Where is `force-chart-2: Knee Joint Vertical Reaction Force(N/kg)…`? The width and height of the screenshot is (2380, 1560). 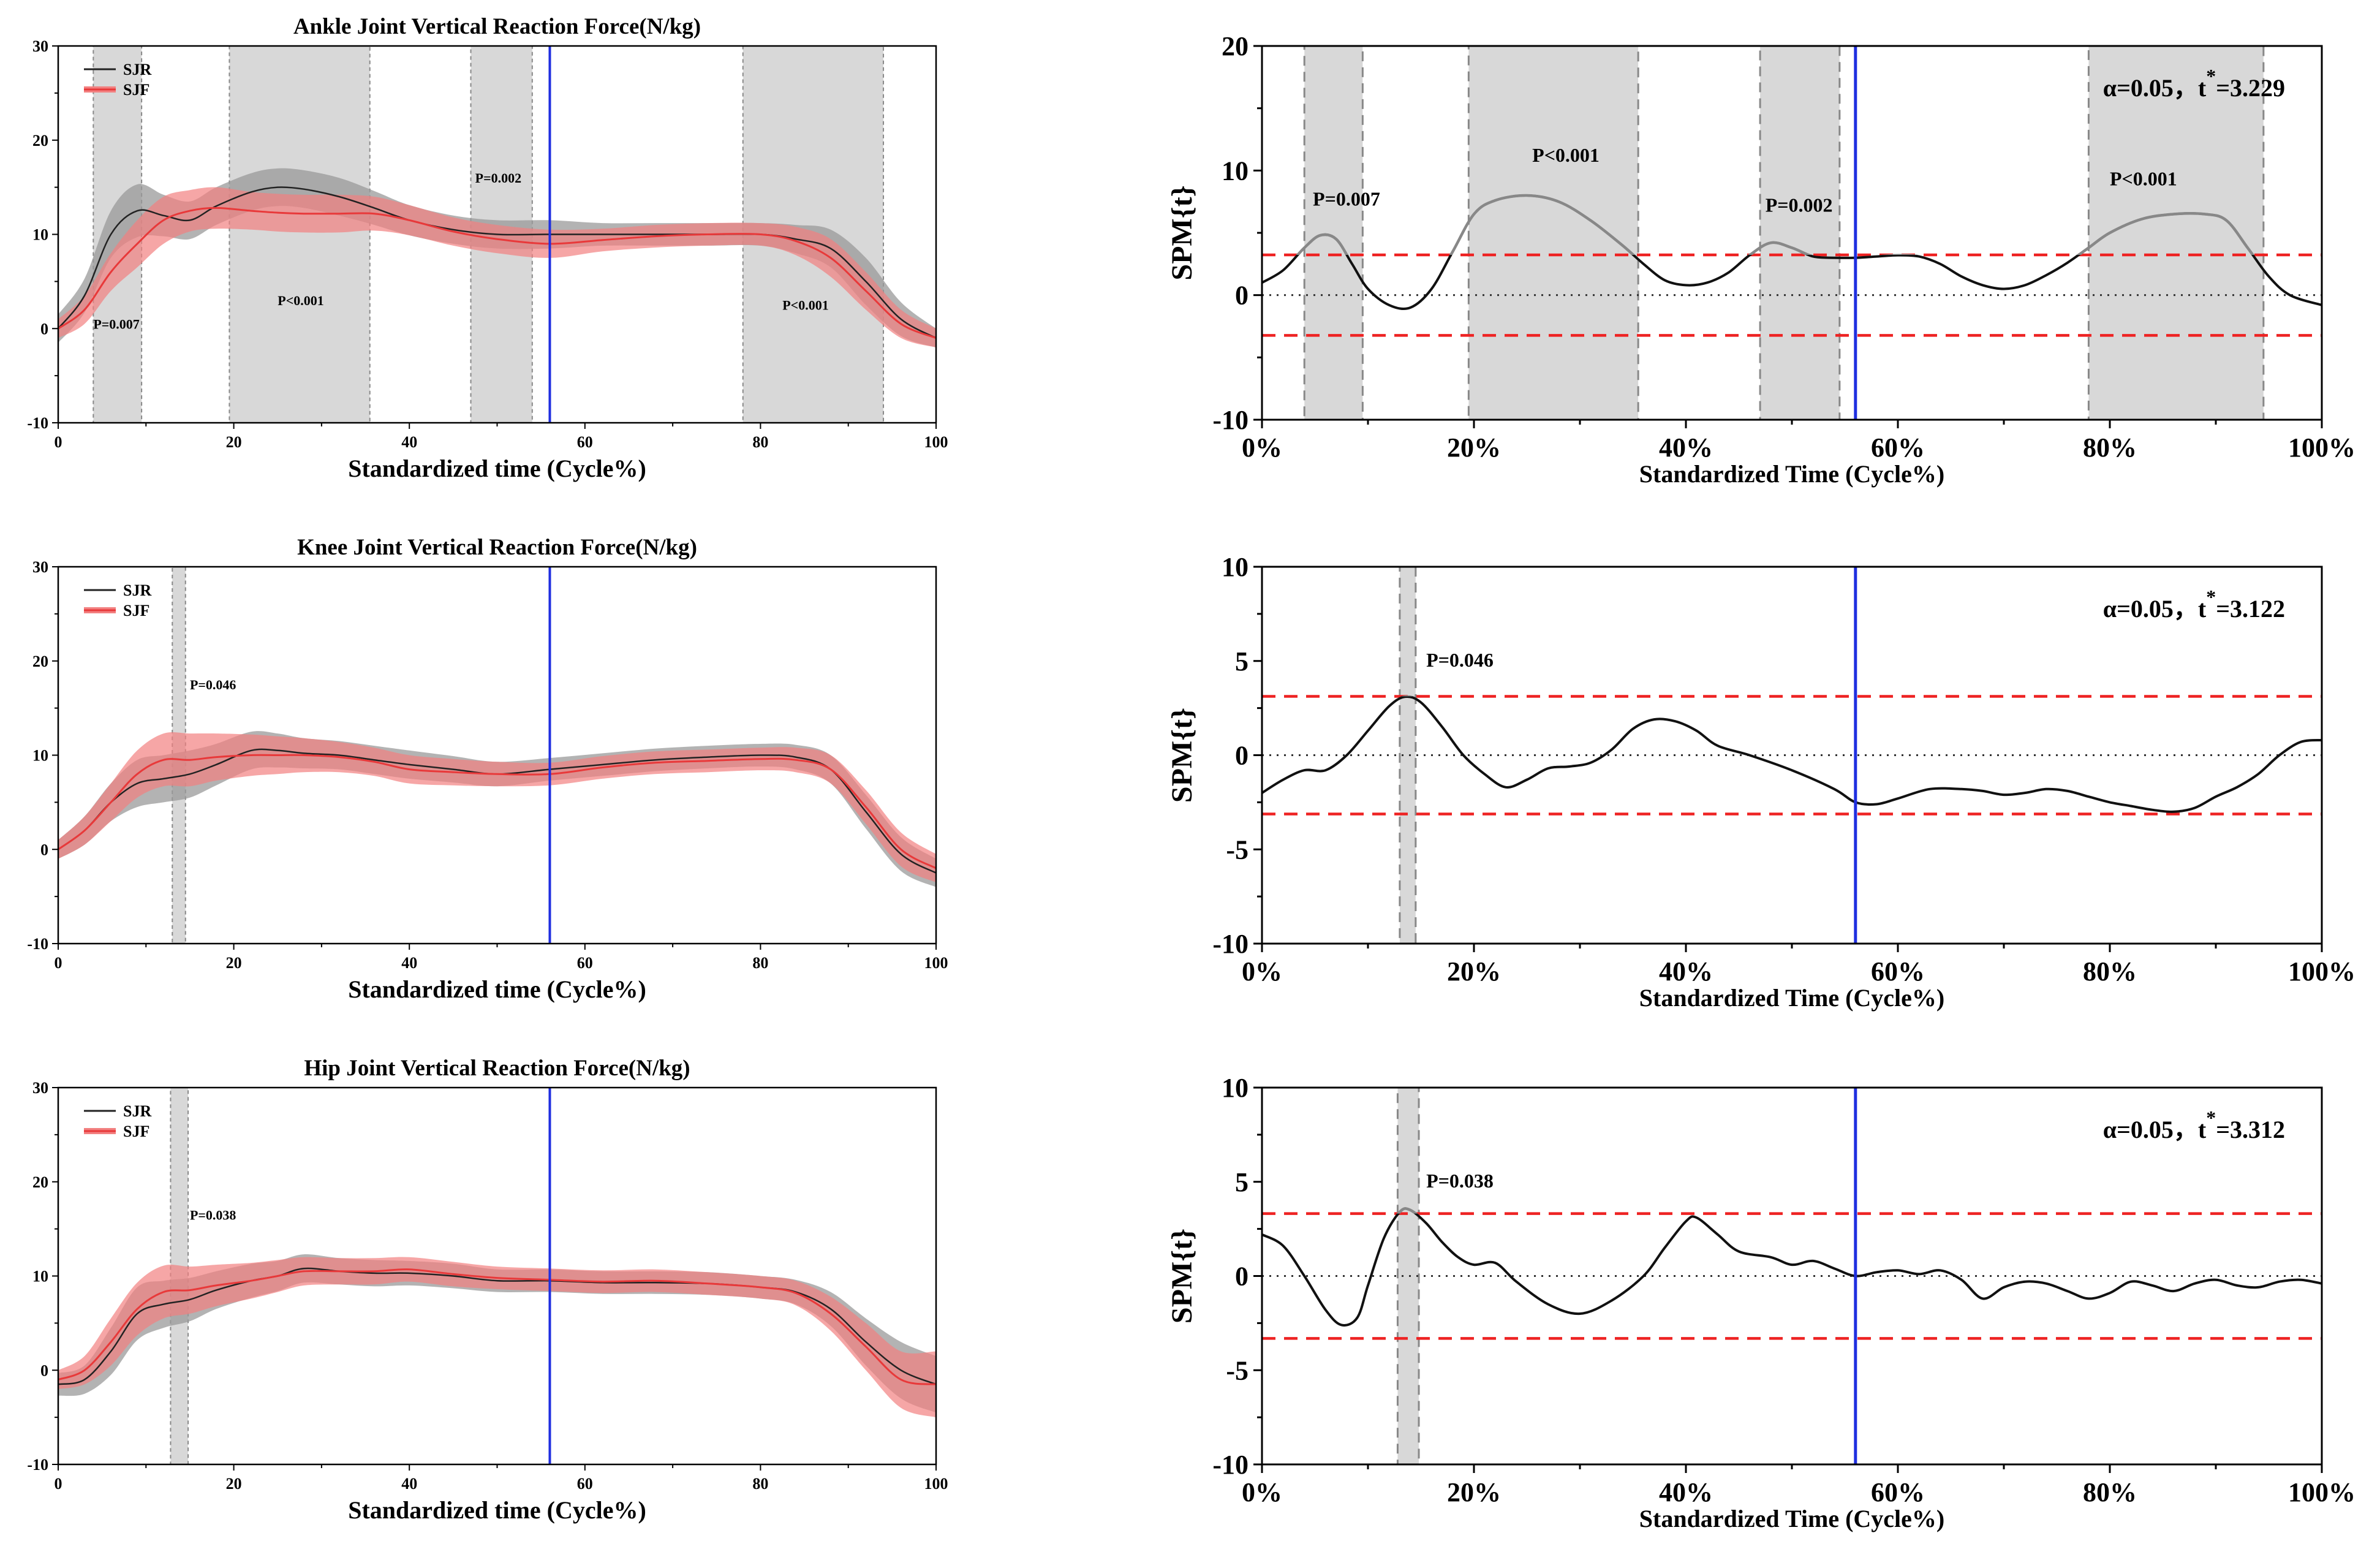
force-chart-2: Knee Joint Vertical Reaction Force(N/kg)… is located at coordinates (487, 769).